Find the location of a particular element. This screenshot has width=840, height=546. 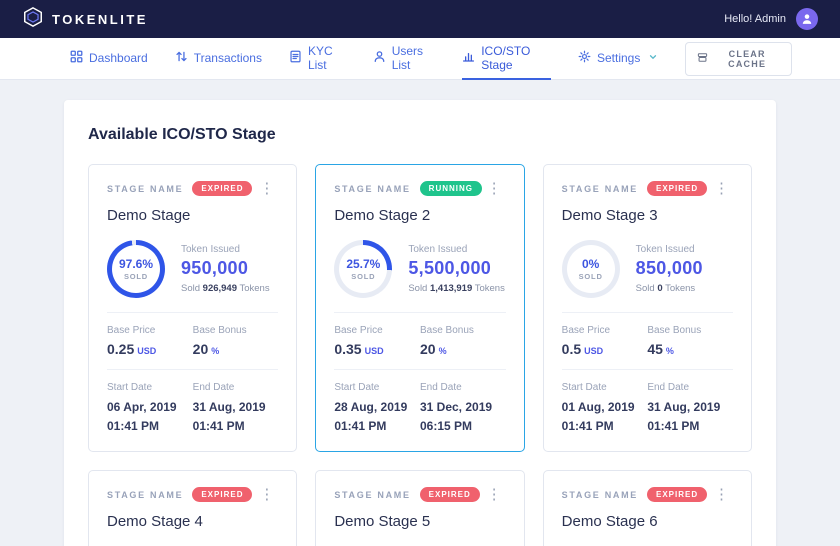

nav-label: ICO/STO Stage is located at coordinates (506, 57).